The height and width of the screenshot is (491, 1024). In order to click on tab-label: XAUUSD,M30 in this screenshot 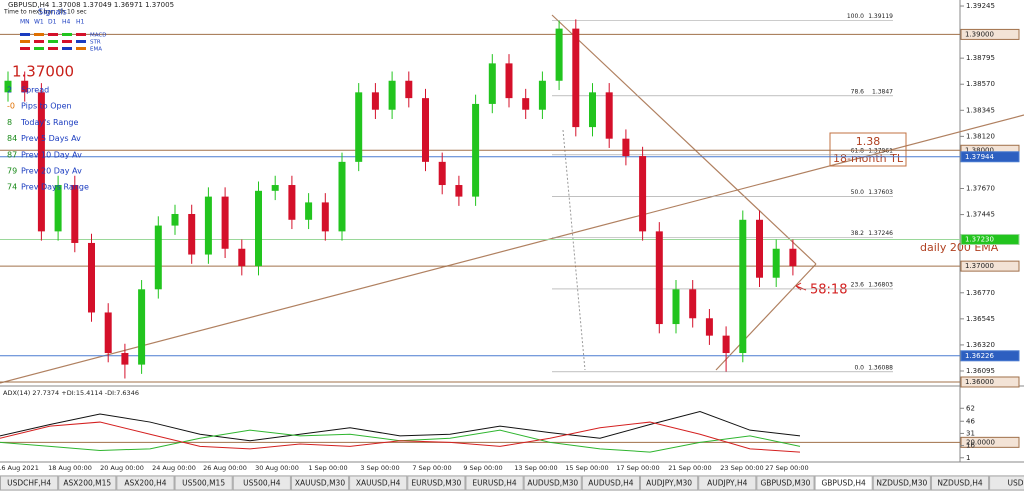, I will do `click(320, 483)`.